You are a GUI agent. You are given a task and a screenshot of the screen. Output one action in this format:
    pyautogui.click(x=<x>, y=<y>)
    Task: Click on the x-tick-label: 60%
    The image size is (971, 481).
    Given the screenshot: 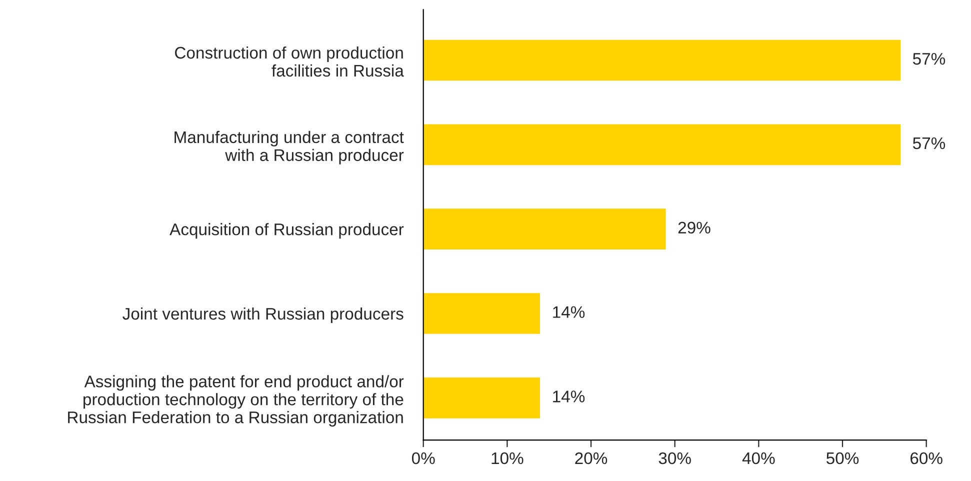 What is the action you would take?
    pyautogui.click(x=926, y=458)
    